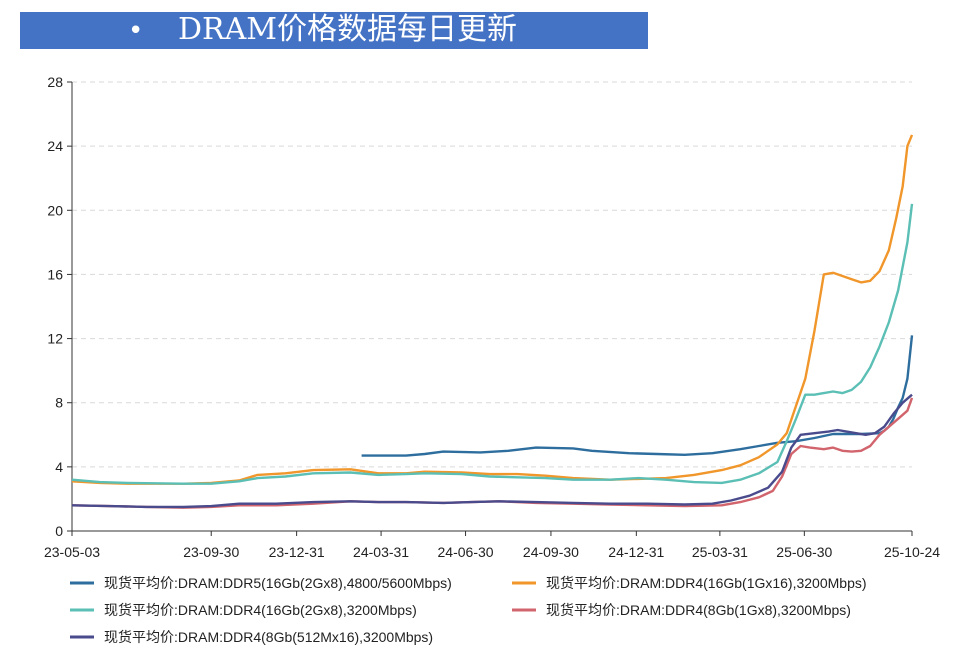 The height and width of the screenshot is (663, 960). Describe the element at coordinates (55, 210) in the screenshot. I see `y-tick-label: 20` at that location.